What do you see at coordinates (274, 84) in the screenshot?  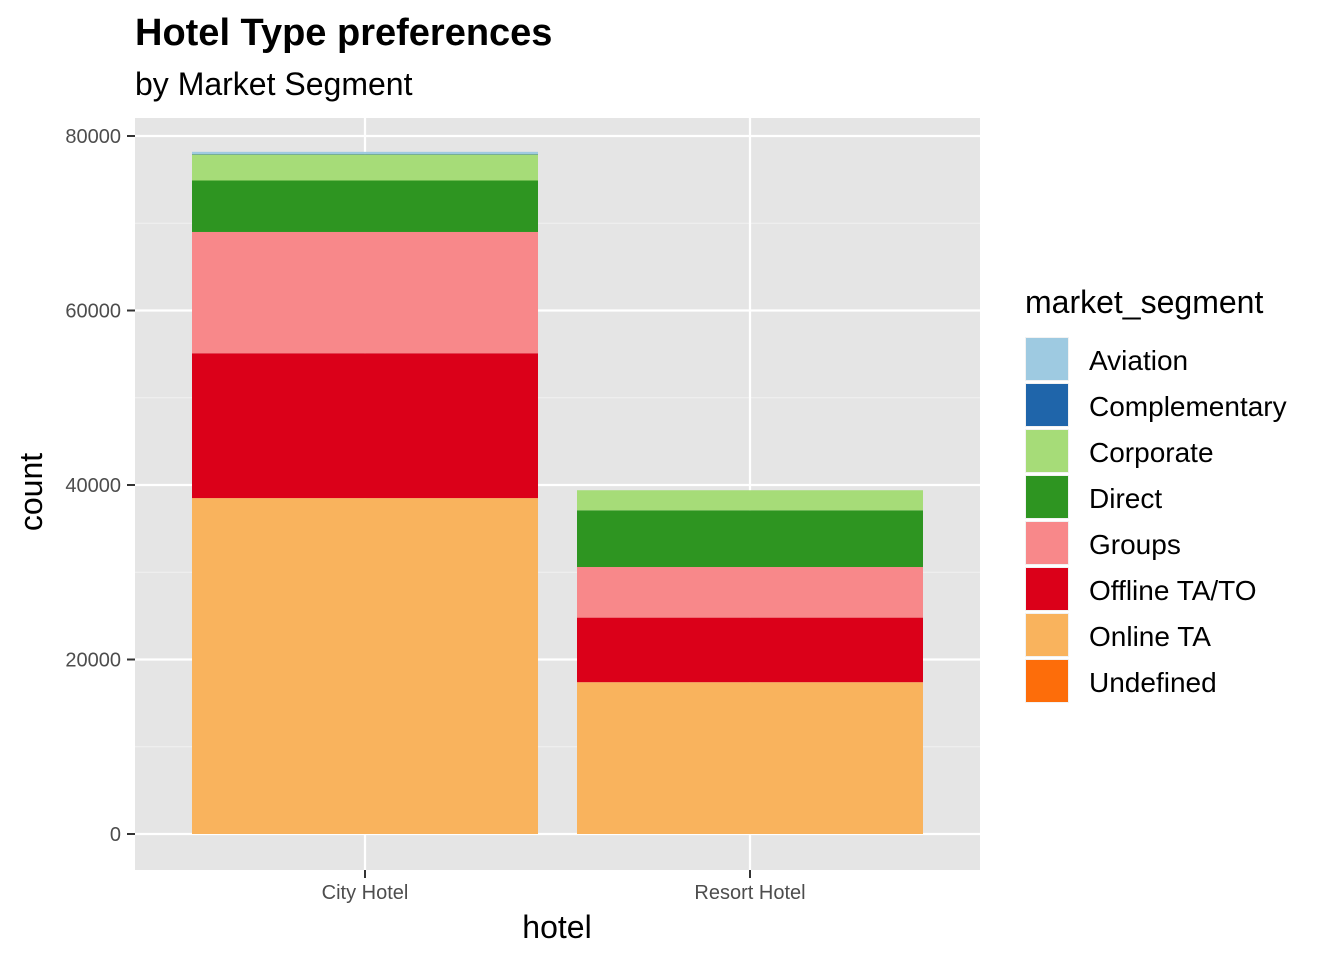 I see `chart-subtitle: by Market Segment` at bounding box center [274, 84].